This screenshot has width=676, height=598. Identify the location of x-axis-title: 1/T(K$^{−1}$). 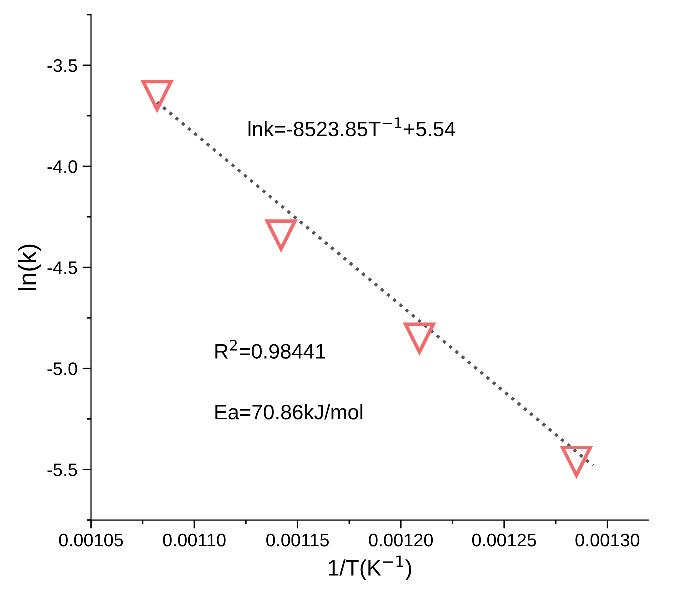
(370, 568).